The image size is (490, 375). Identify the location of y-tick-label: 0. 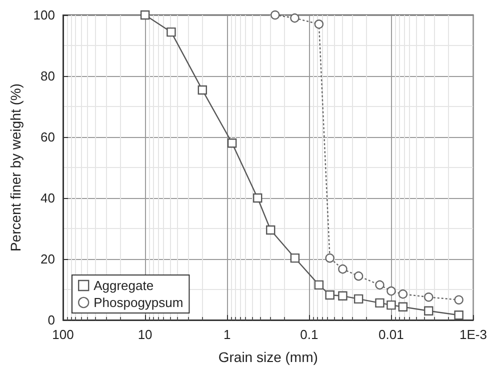
(51, 320).